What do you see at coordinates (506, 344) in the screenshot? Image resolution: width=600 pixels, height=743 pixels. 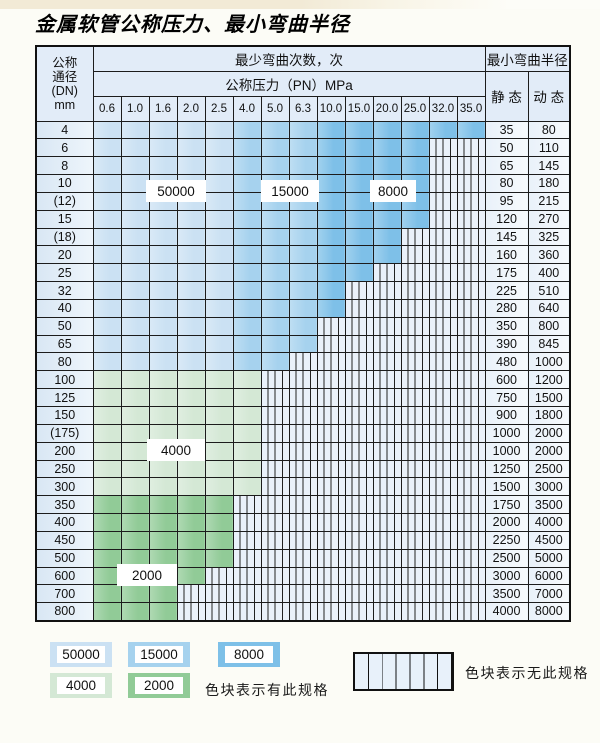 I see `static-radius-cell: 390` at bounding box center [506, 344].